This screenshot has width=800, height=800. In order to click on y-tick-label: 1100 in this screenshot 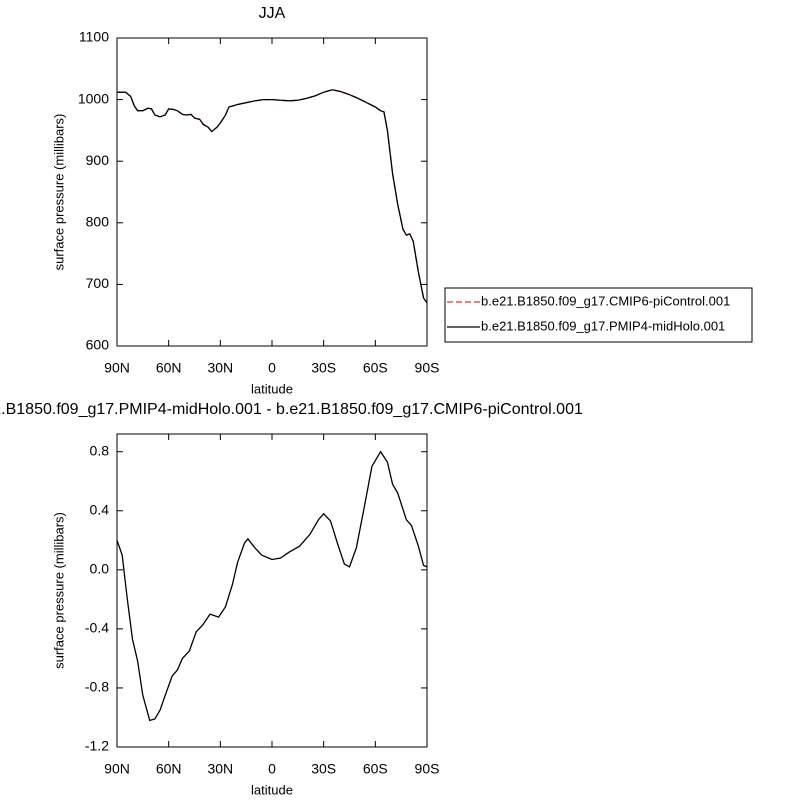, I will do `click(94, 37)`.